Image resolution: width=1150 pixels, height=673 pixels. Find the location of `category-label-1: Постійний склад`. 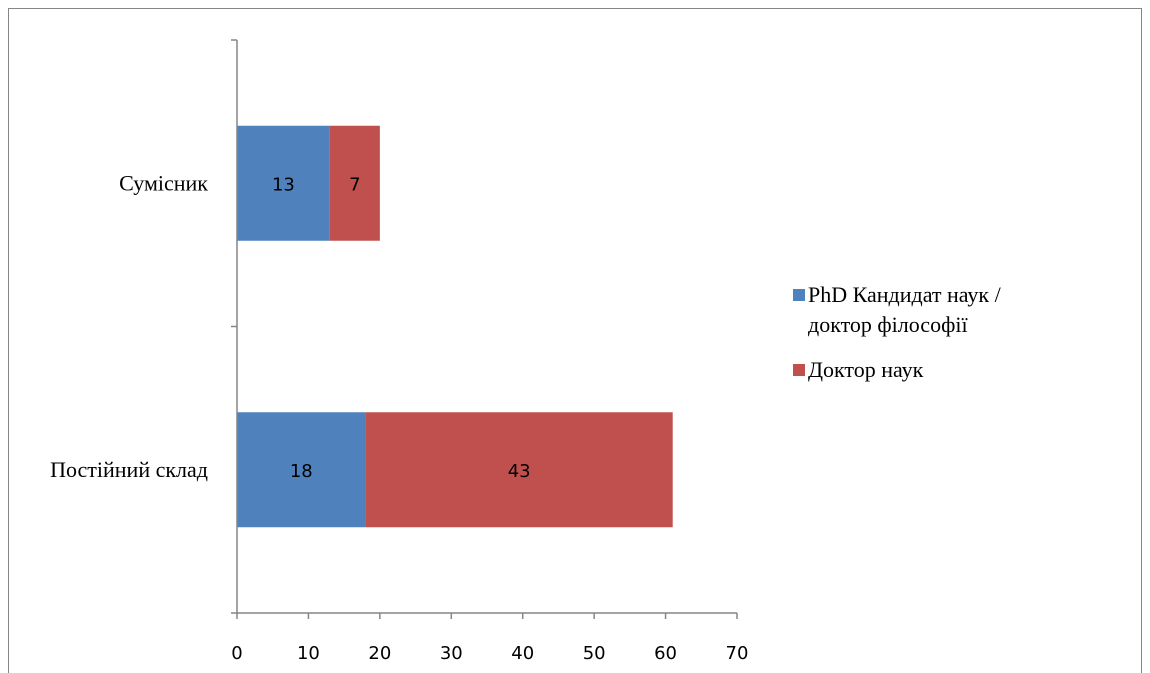

category-label-1: Постійний склад is located at coordinates (129, 469).